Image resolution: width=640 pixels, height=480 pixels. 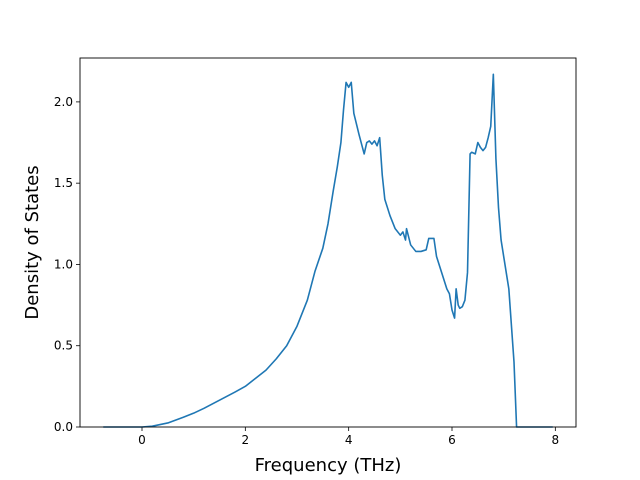 What do you see at coordinates (63, 183) in the screenshot?
I see `y-tick-label: 1.5` at bounding box center [63, 183].